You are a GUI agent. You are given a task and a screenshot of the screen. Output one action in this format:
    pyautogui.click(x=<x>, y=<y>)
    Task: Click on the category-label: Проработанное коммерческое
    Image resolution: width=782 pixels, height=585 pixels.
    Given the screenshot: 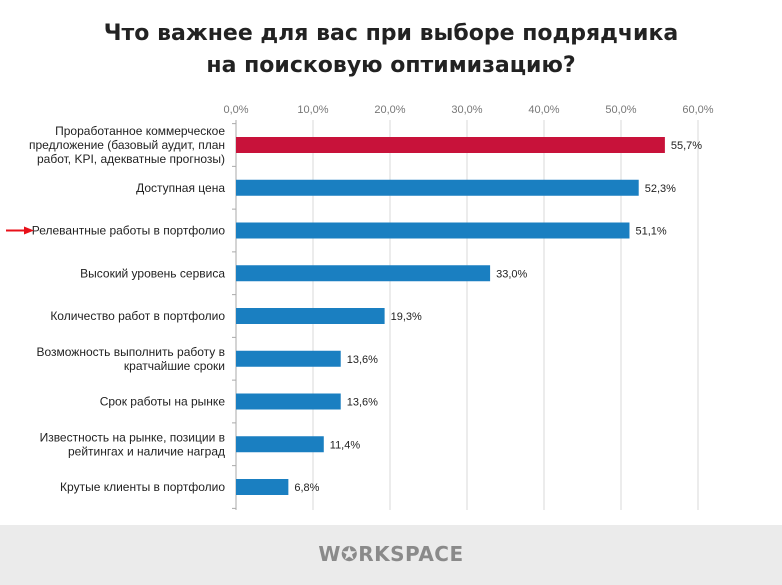 What is the action you would take?
    pyautogui.click(x=140, y=131)
    